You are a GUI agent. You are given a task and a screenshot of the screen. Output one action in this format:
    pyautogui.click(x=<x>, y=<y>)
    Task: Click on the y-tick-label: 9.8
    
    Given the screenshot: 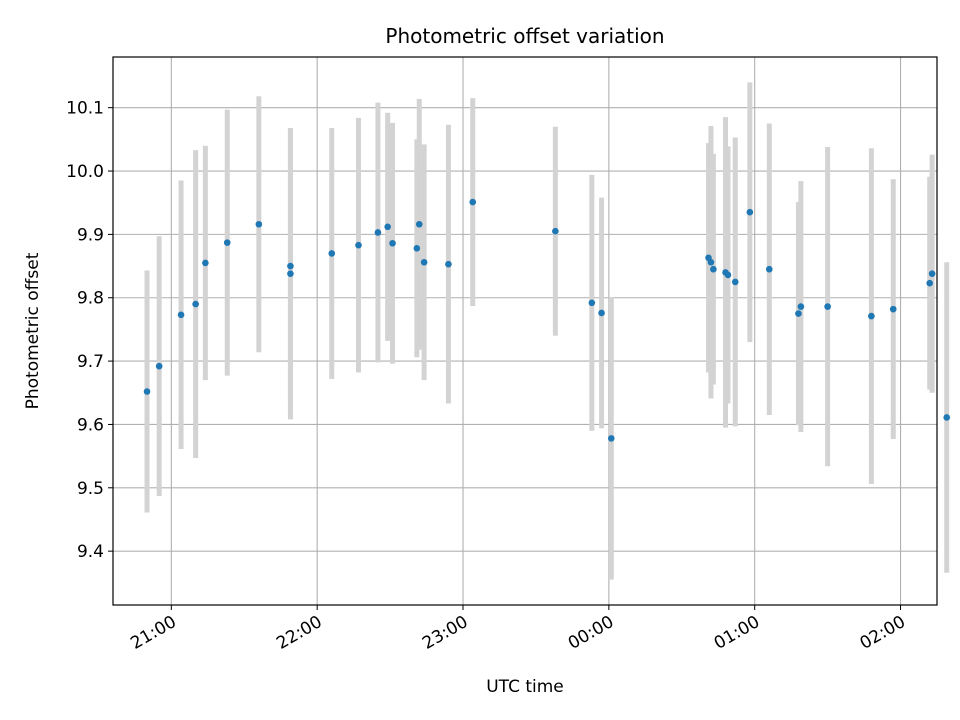 What is the action you would take?
    pyautogui.click(x=90, y=299)
    